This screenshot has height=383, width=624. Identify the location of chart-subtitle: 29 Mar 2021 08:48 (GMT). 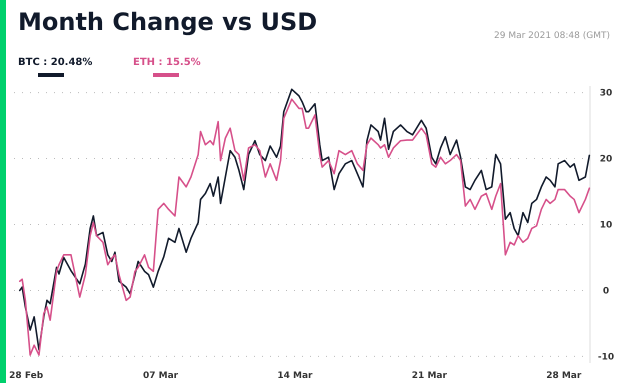
(552, 36).